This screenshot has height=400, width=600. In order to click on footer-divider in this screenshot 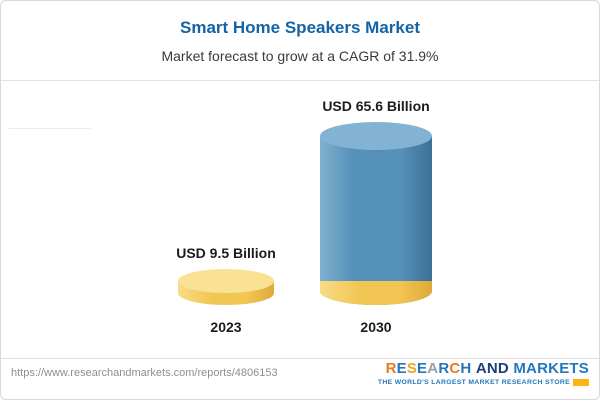, I will do `click(300, 358)`.